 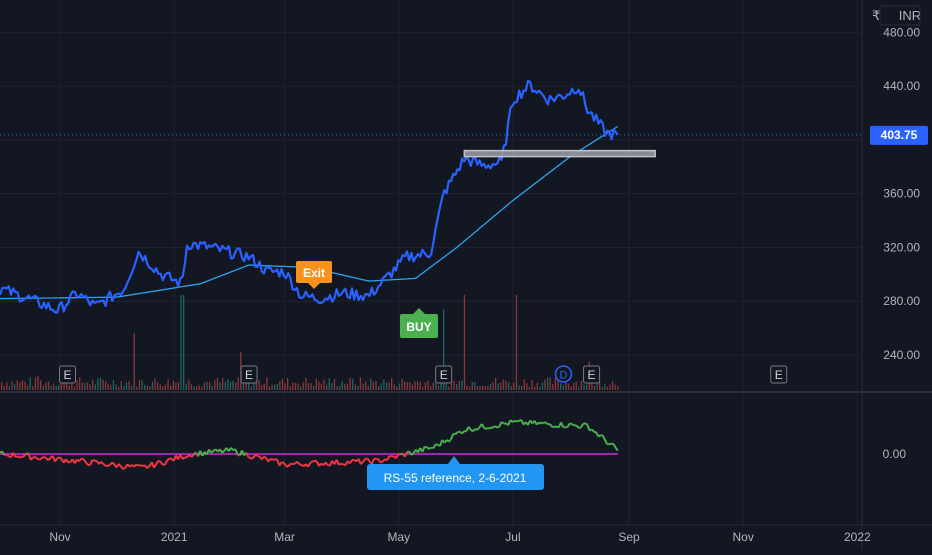 I want to click on currency-prefix: ₹, so click(x=876, y=15).